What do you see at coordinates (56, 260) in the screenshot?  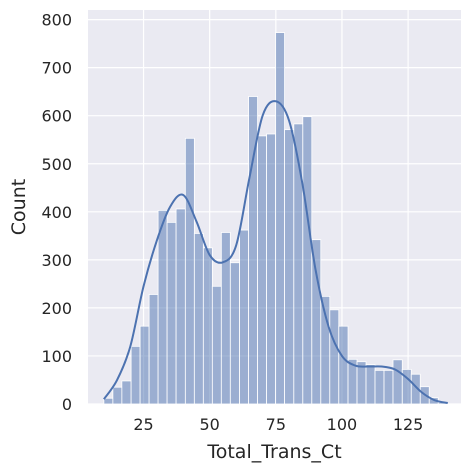 I see `y-tick-label-3: 300` at bounding box center [56, 260].